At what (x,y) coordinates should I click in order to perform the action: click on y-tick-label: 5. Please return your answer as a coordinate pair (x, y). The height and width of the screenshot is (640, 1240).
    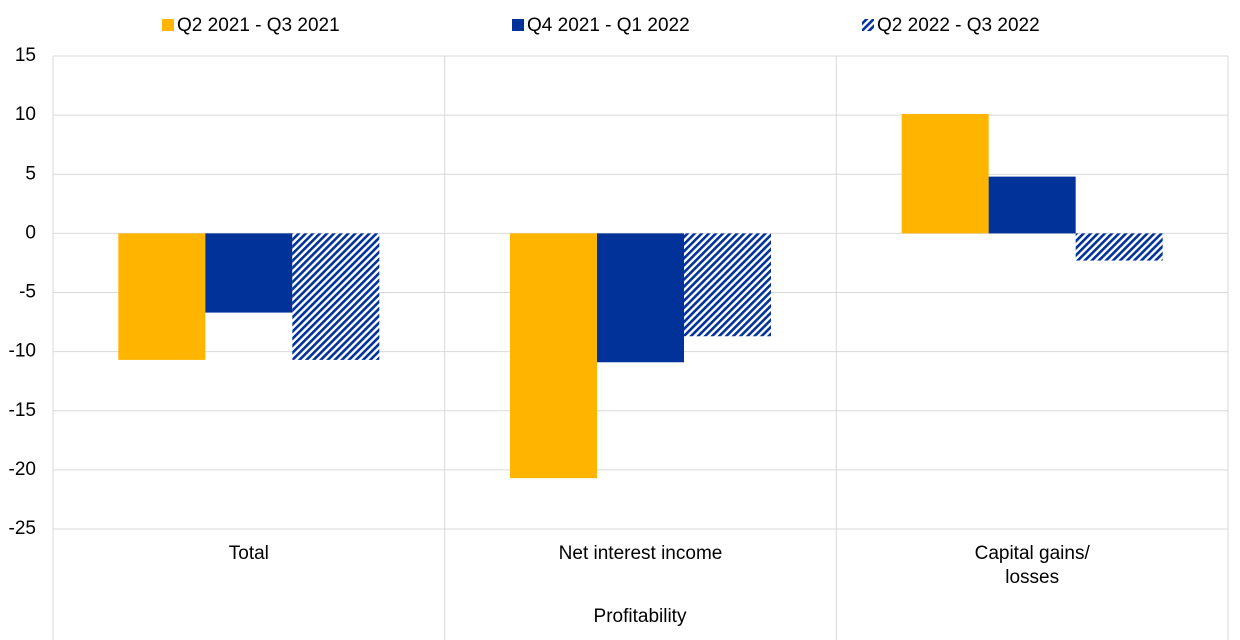
    Looking at the image, I should click on (30, 173).